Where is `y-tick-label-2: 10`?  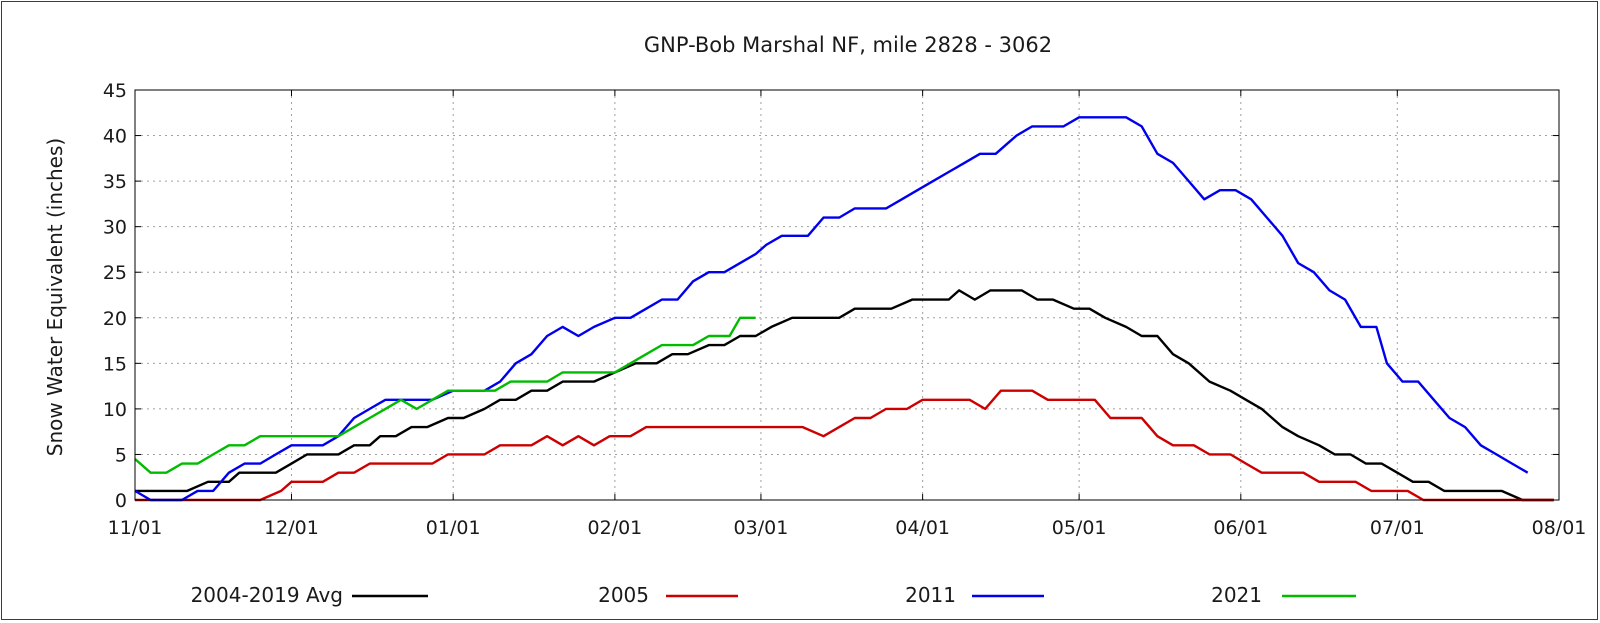
y-tick-label-2: 10 is located at coordinates (115, 410).